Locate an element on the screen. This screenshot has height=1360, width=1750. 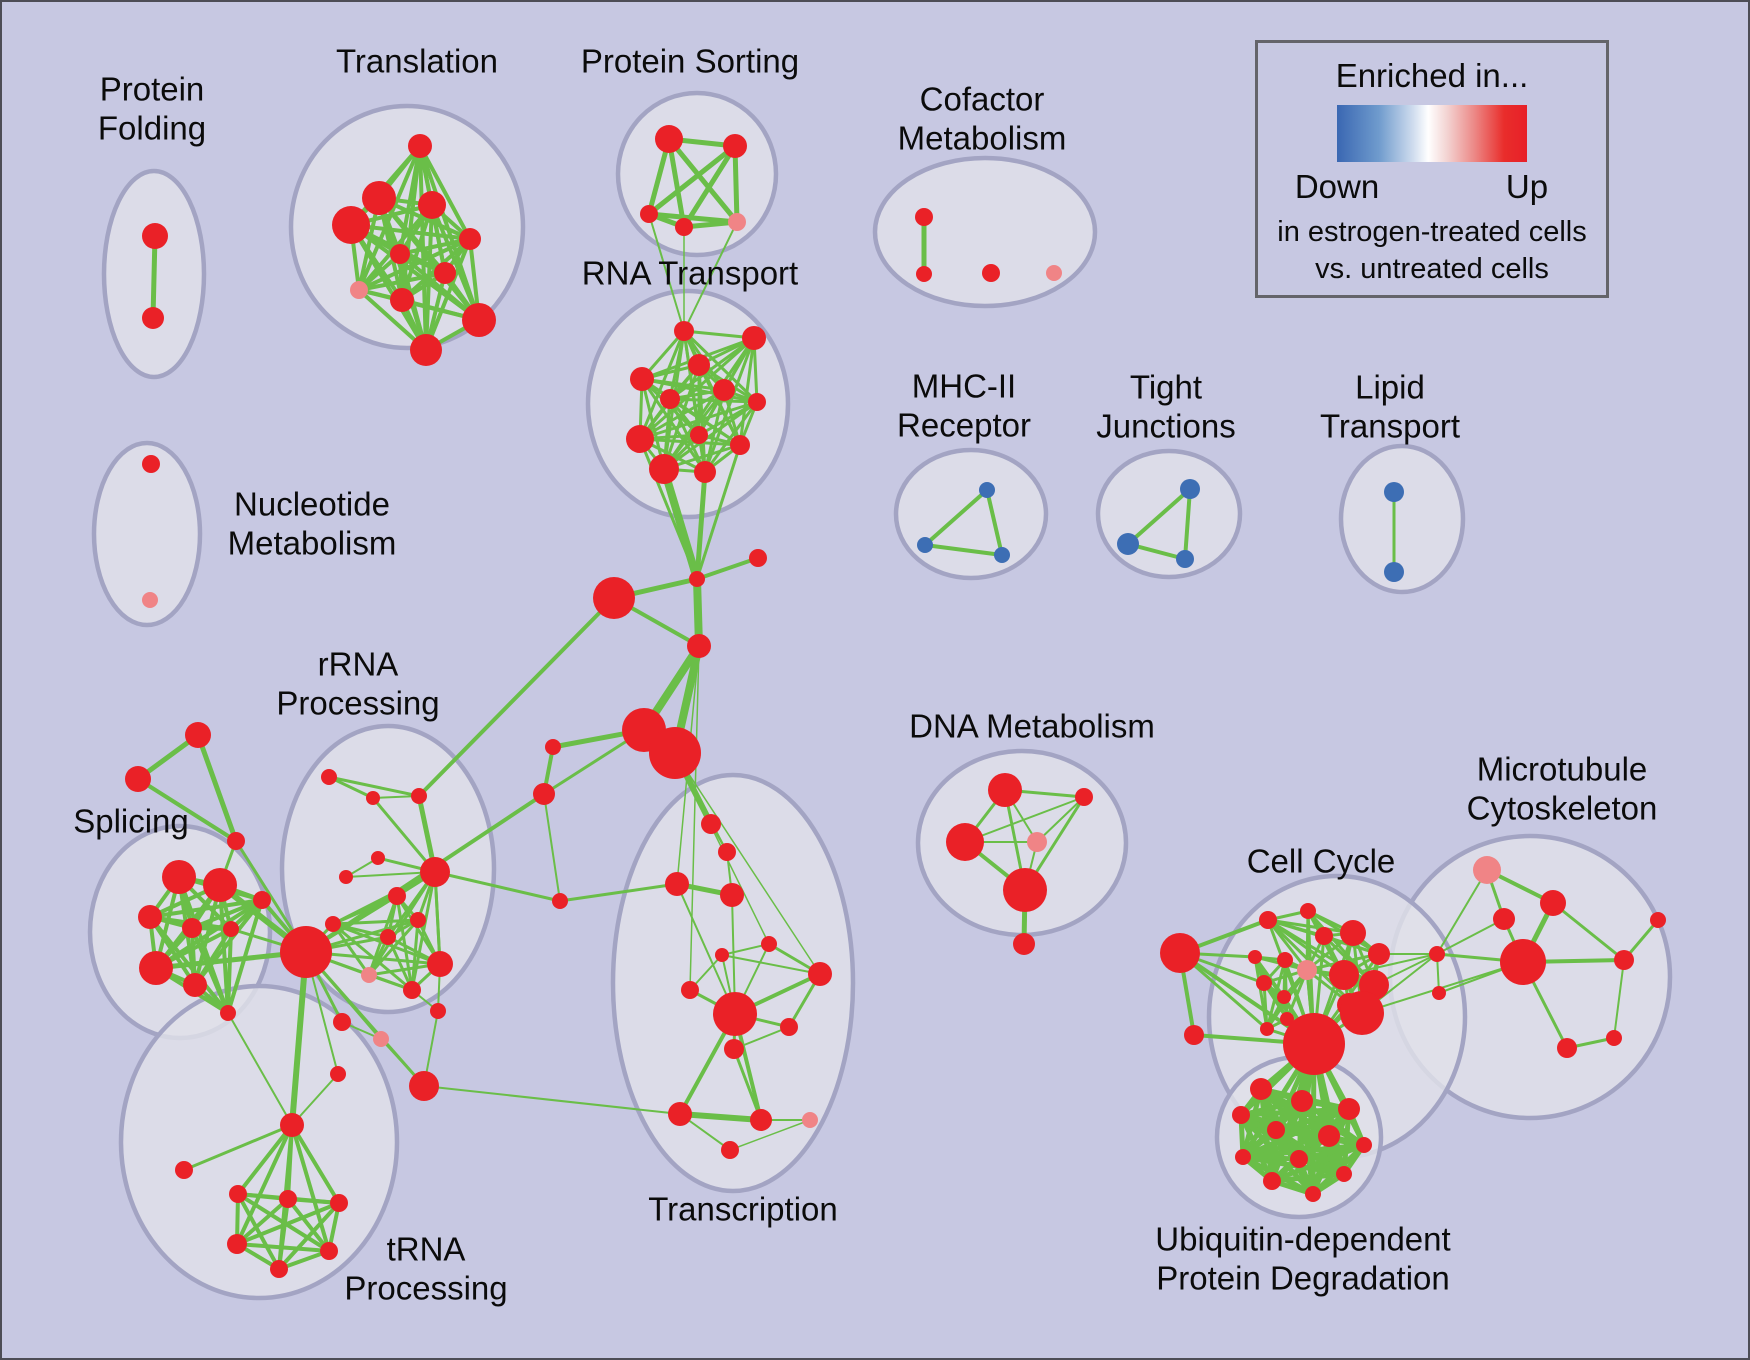
cluster-nucleotide-metabolism is located at coordinates (147, 534).